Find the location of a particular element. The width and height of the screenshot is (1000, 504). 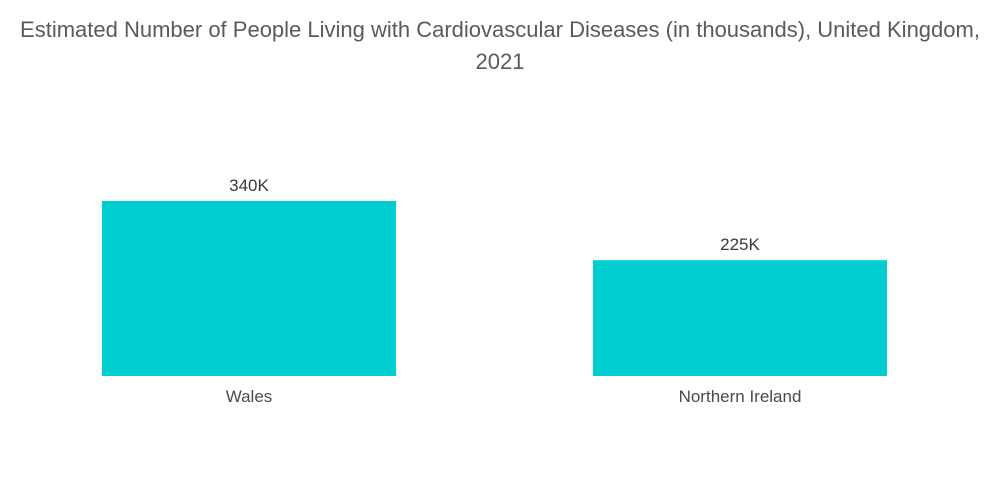

data-label-wales: 340K is located at coordinates (249, 185).